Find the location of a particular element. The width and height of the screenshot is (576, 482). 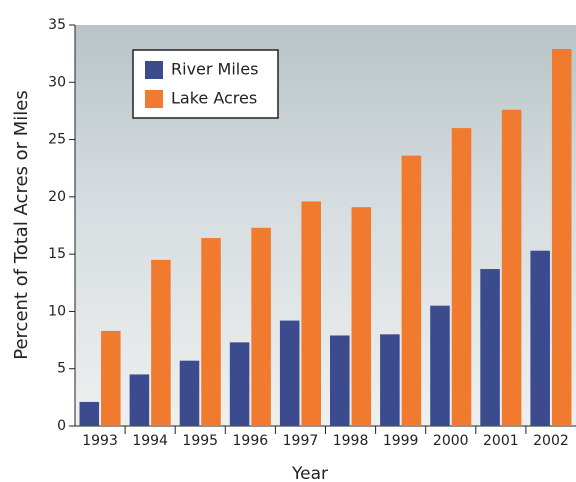

y-tick-label: 5 is located at coordinates (61, 369).